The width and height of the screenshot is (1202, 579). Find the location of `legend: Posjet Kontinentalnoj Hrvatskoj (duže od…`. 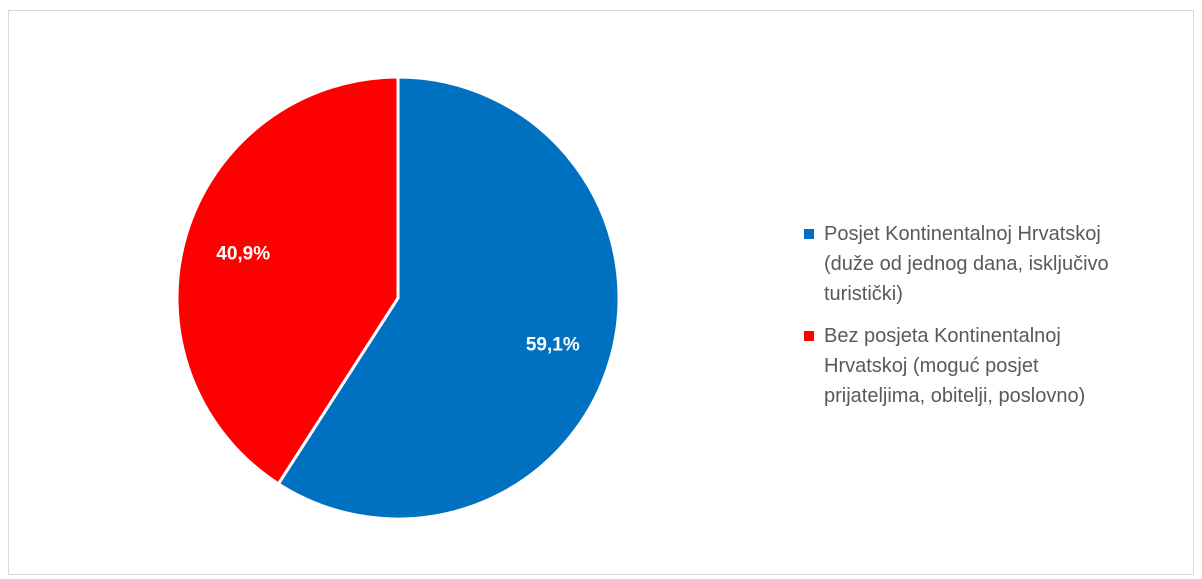

legend: Posjet Kontinentalnoj Hrvatskoj (duže od… is located at coordinates (999, 321).